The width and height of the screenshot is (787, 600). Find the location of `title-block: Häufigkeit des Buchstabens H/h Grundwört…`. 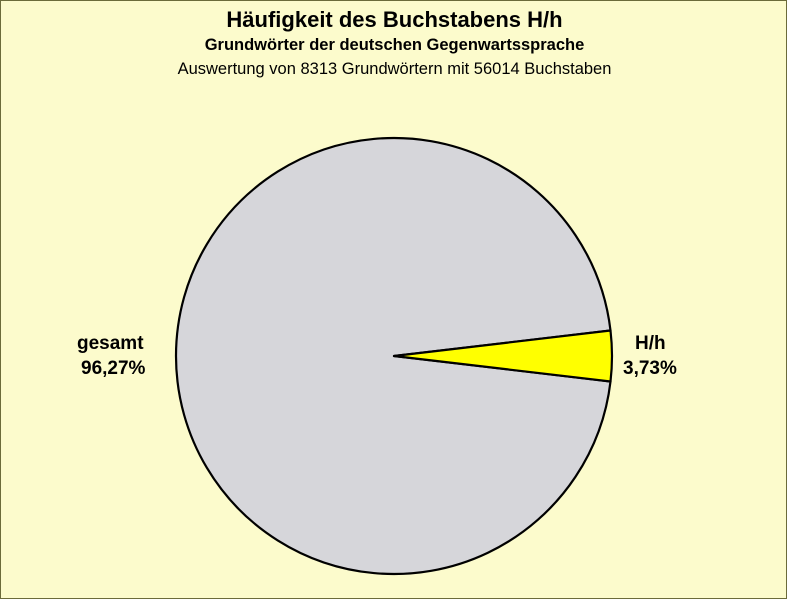

title-block: Häufigkeit des Buchstabens H/h Grundwört… is located at coordinates (394, 40).